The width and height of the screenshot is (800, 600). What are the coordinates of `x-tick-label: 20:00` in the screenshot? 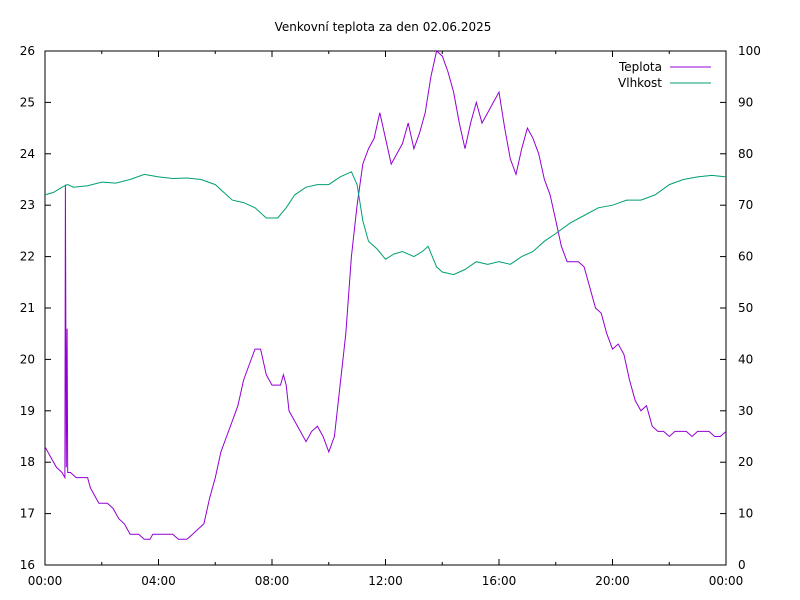 It's located at (612, 581).